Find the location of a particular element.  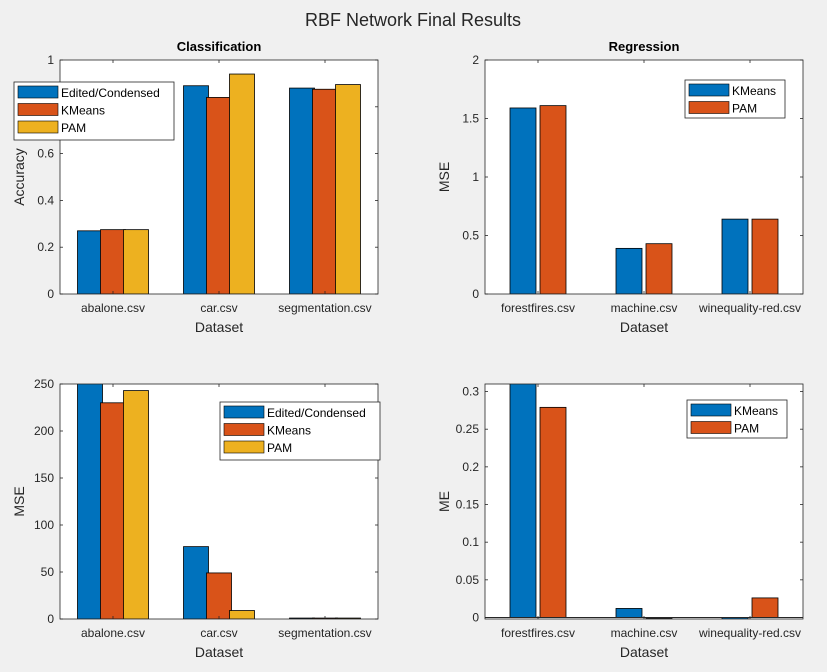

bar-kmeans-winequality-red-csv is located at coordinates (735, 256).